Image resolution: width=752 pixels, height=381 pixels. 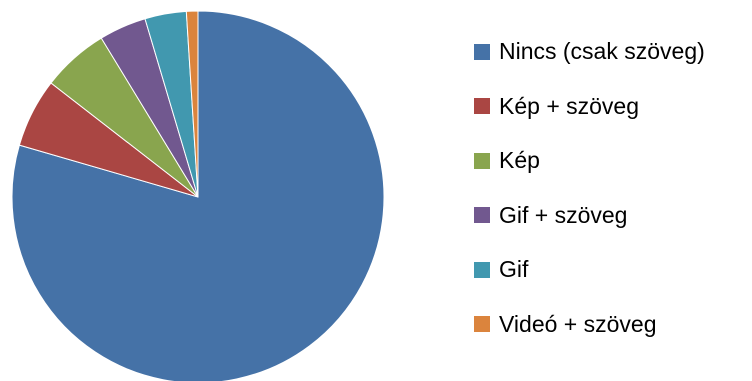 What do you see at coordinates (563, 214) in the screenshot?
I see `legend-label-3: Gif + szöveg` at bounding box center [563, 214].